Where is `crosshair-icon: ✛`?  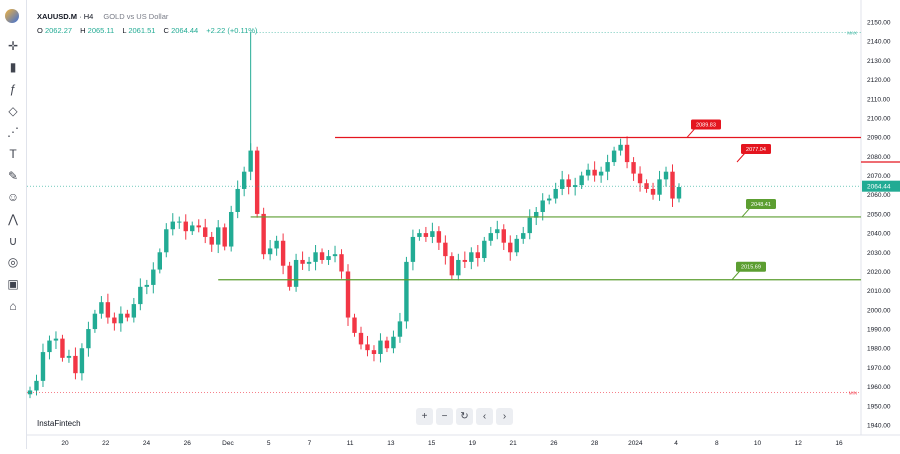 crosshair-icon: ✛ is located at coordinates (13, 46).